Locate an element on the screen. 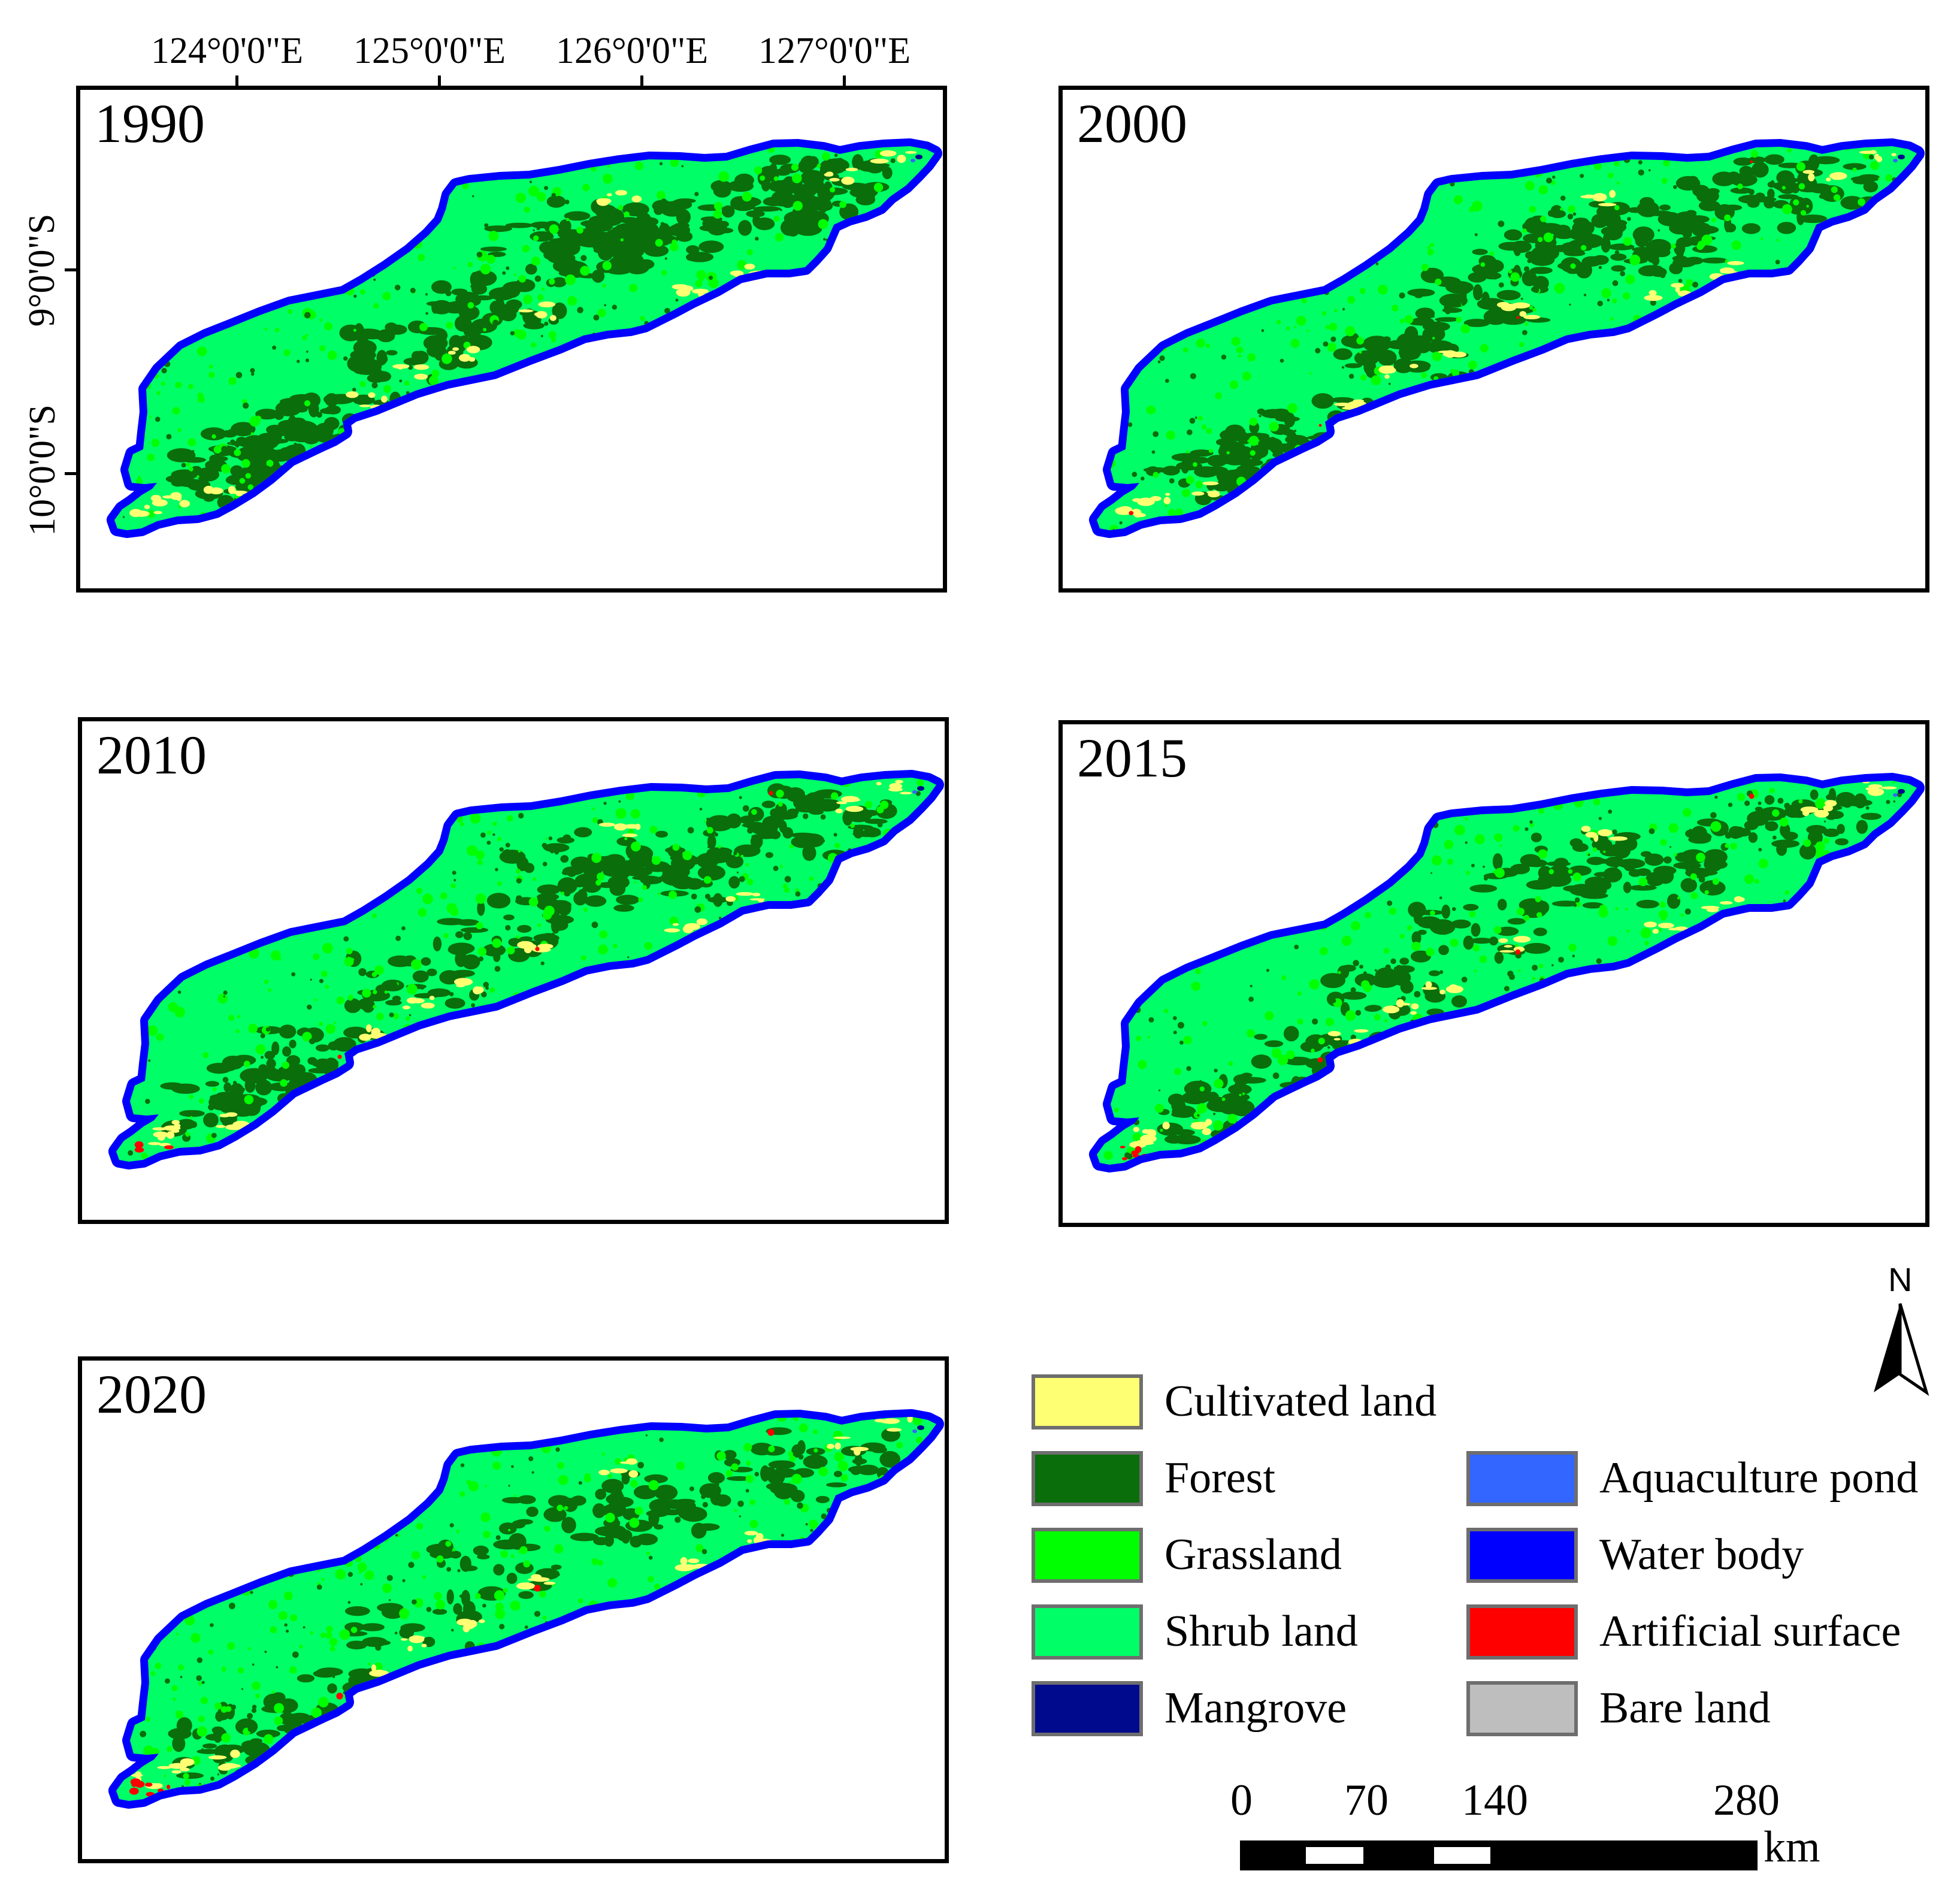 The height and width of the screenshot is (1892, 1960). north-arrow-icon is located at coordinates (1902, 1349).